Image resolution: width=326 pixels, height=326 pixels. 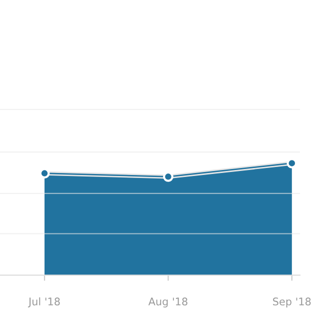 I want to click on x-tick-label: Jul '18, so click(x=44, y=302).